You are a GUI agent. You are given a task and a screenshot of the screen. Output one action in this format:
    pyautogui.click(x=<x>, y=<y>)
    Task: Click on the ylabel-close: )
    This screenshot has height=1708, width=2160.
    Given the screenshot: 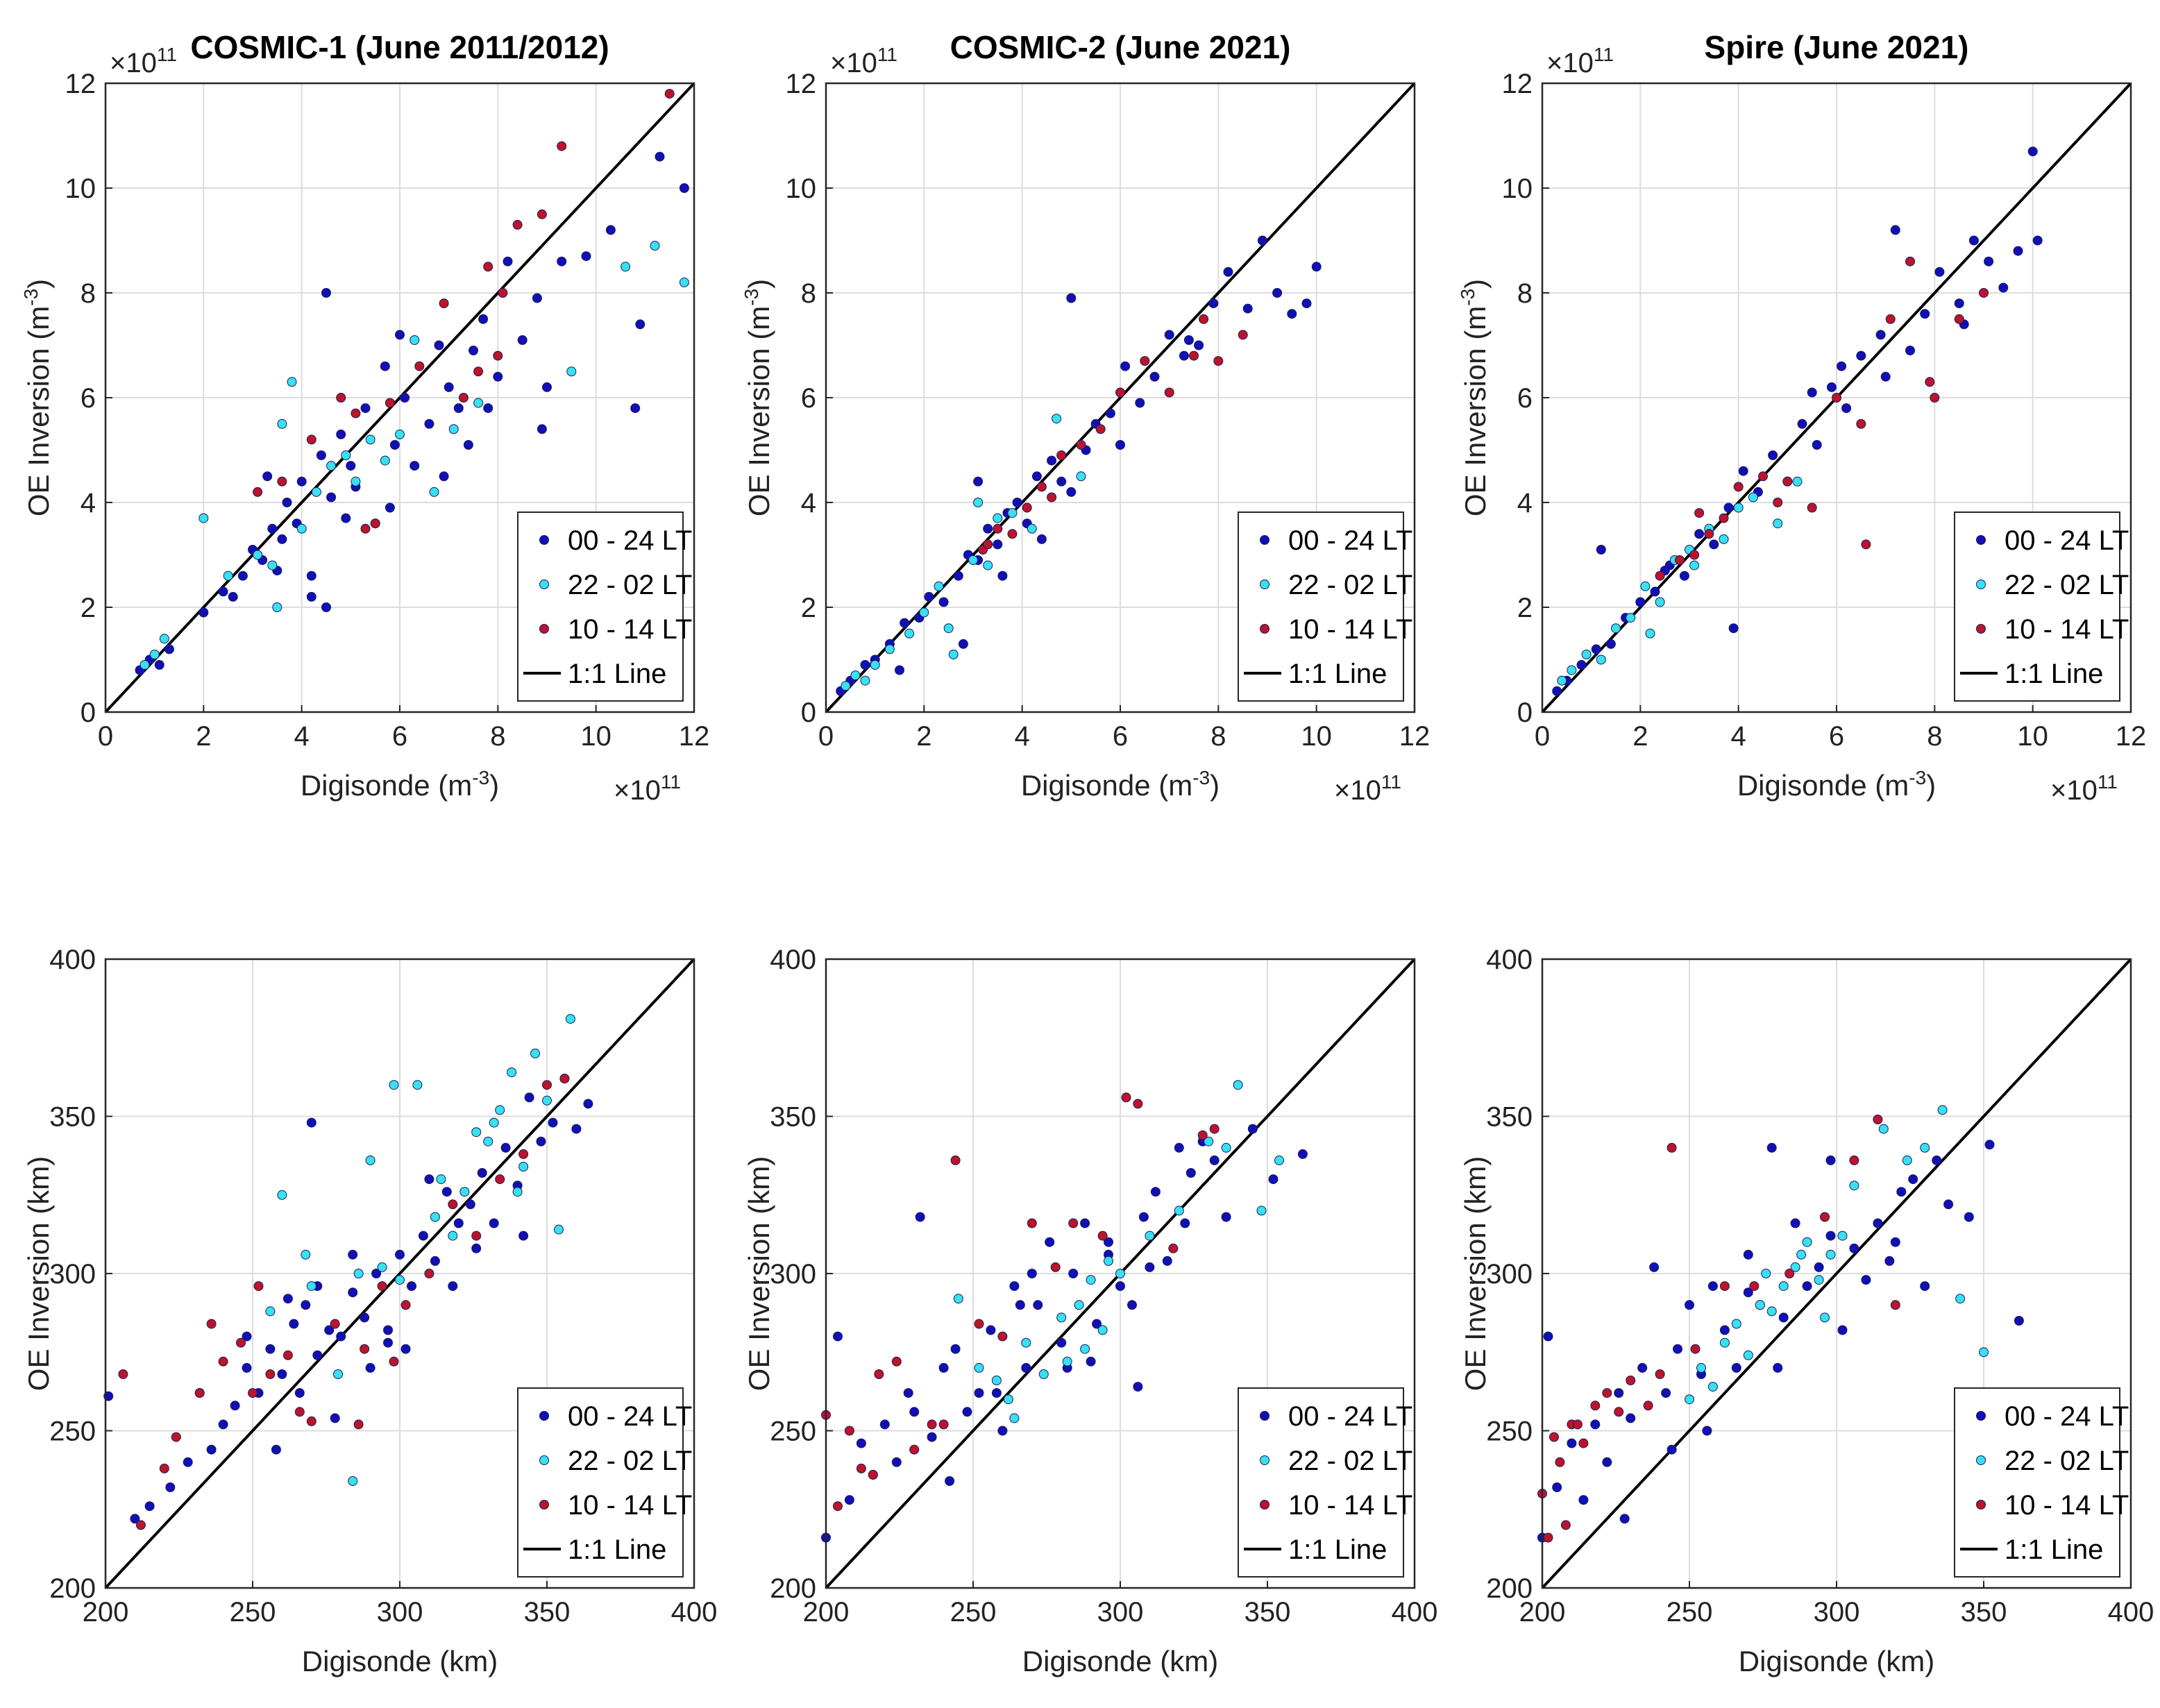 What is the action you would take?
    pyautogui.click(x=1475, y=284)
    